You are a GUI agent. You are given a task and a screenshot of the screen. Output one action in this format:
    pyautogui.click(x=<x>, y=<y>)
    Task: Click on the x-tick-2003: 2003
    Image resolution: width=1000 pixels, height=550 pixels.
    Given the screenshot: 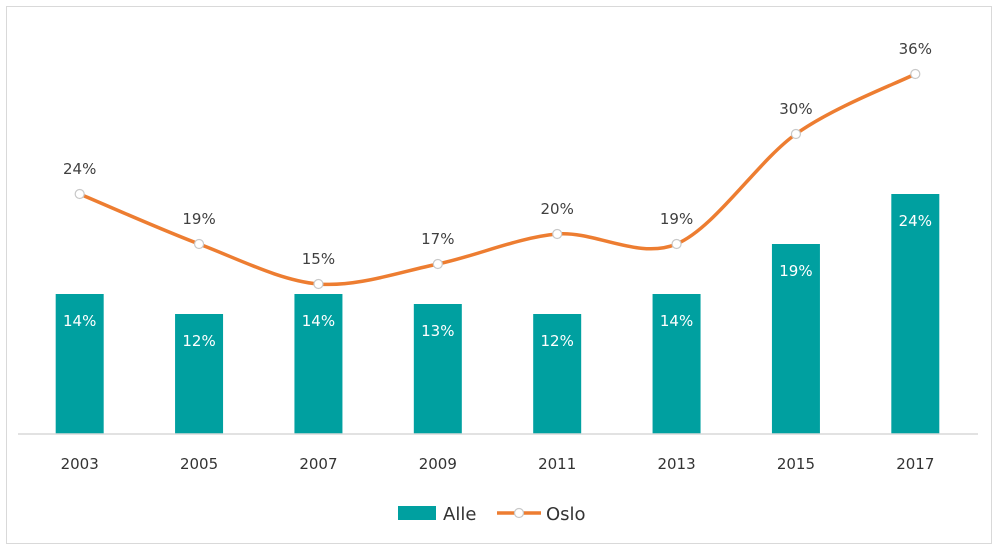 What is the action you would take?
    pyautogui.click(x=80, y=464)
    